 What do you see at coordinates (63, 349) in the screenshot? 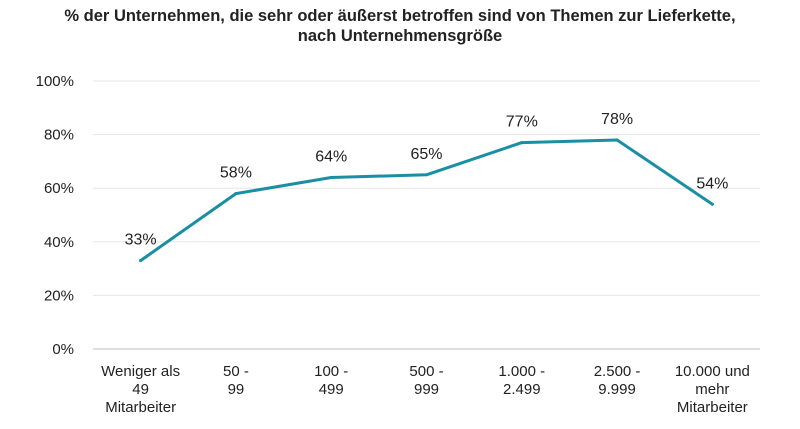
I see `y-tick-label: 0%` at bounding box center [63, 349].